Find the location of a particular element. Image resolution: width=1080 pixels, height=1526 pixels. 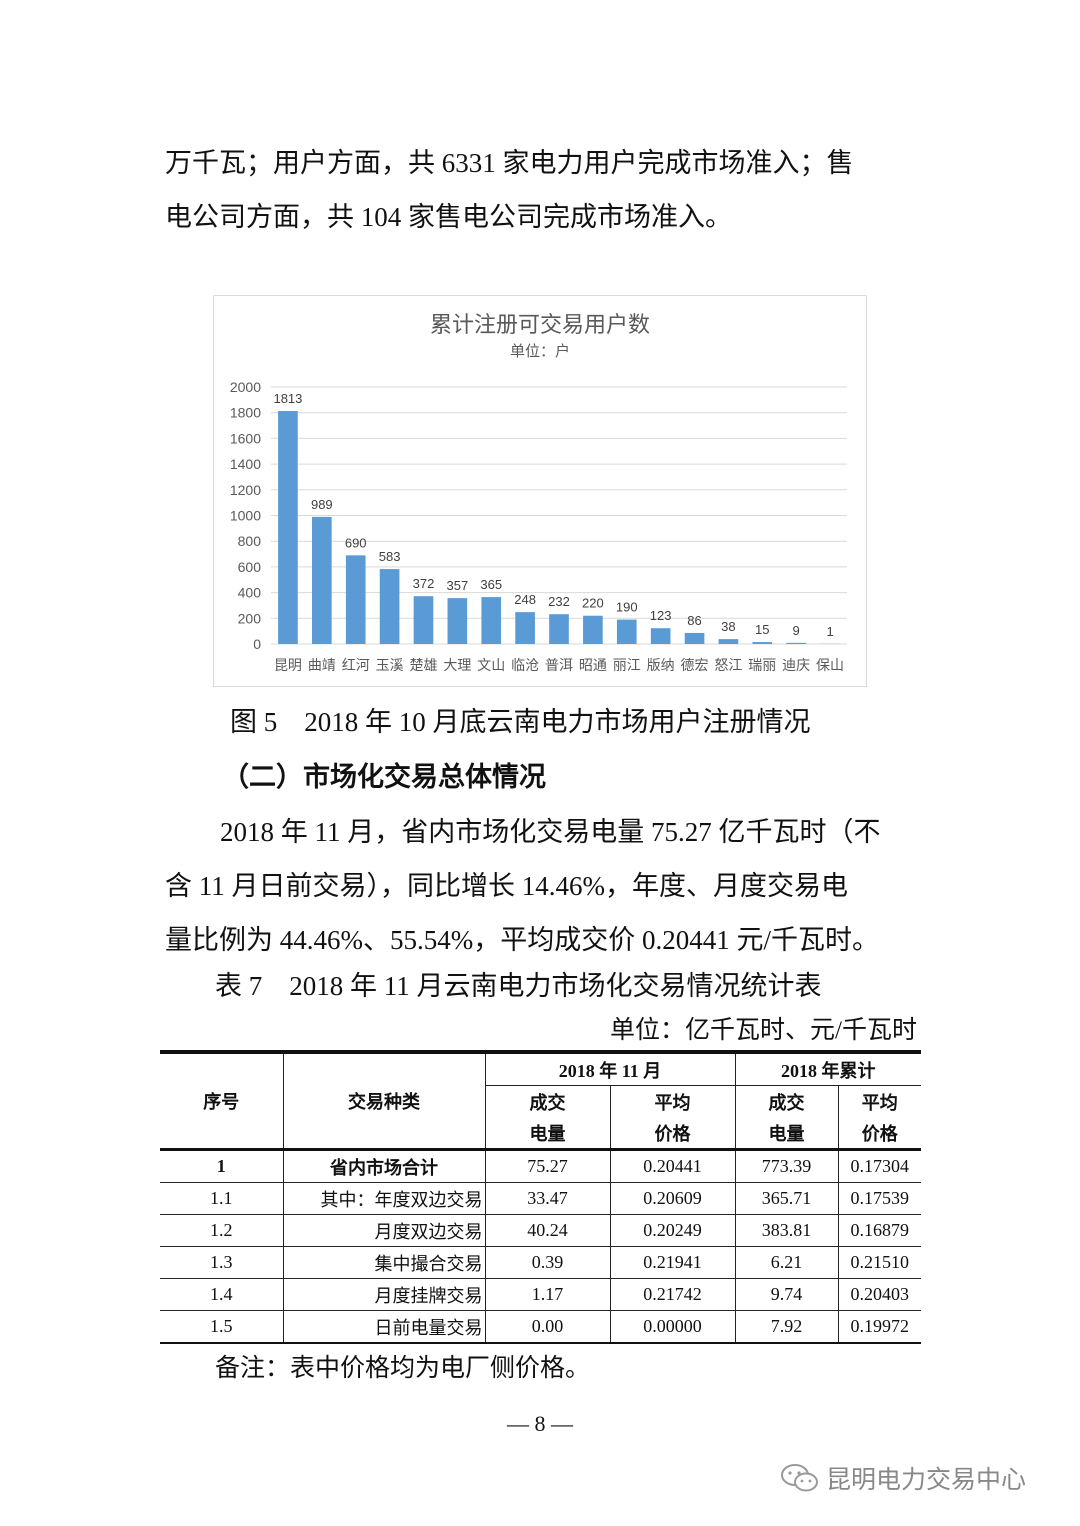

row-no: 1.2 is located at coordinates (222, 1230).